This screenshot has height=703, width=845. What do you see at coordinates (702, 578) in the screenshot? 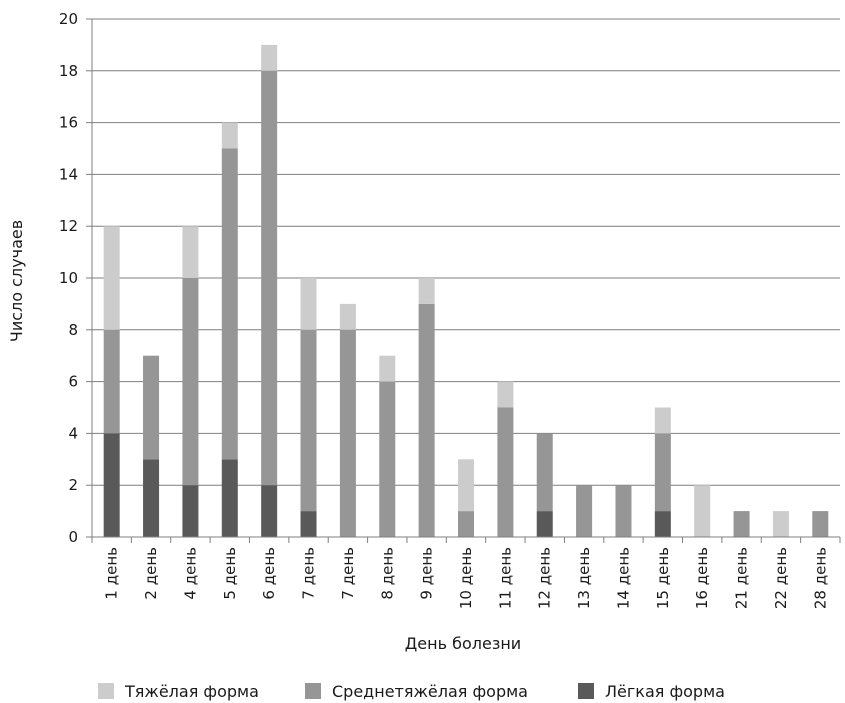
I see `x-tick-label: 16 день` at bounding box center [702, 578].